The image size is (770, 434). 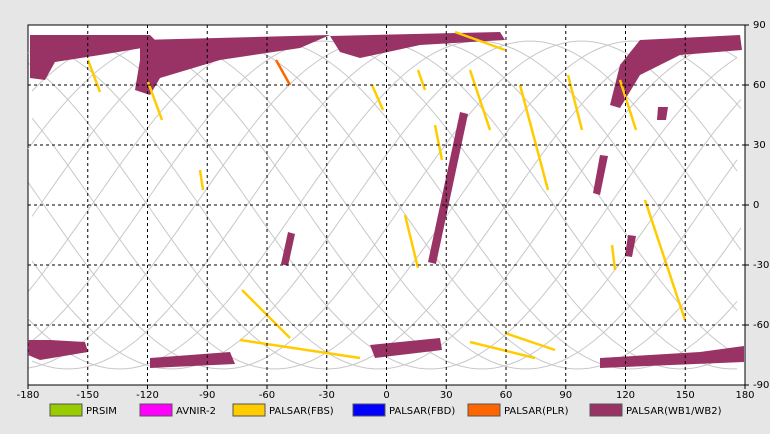 I want to click on swath-plr, so click(x=283, y=72).